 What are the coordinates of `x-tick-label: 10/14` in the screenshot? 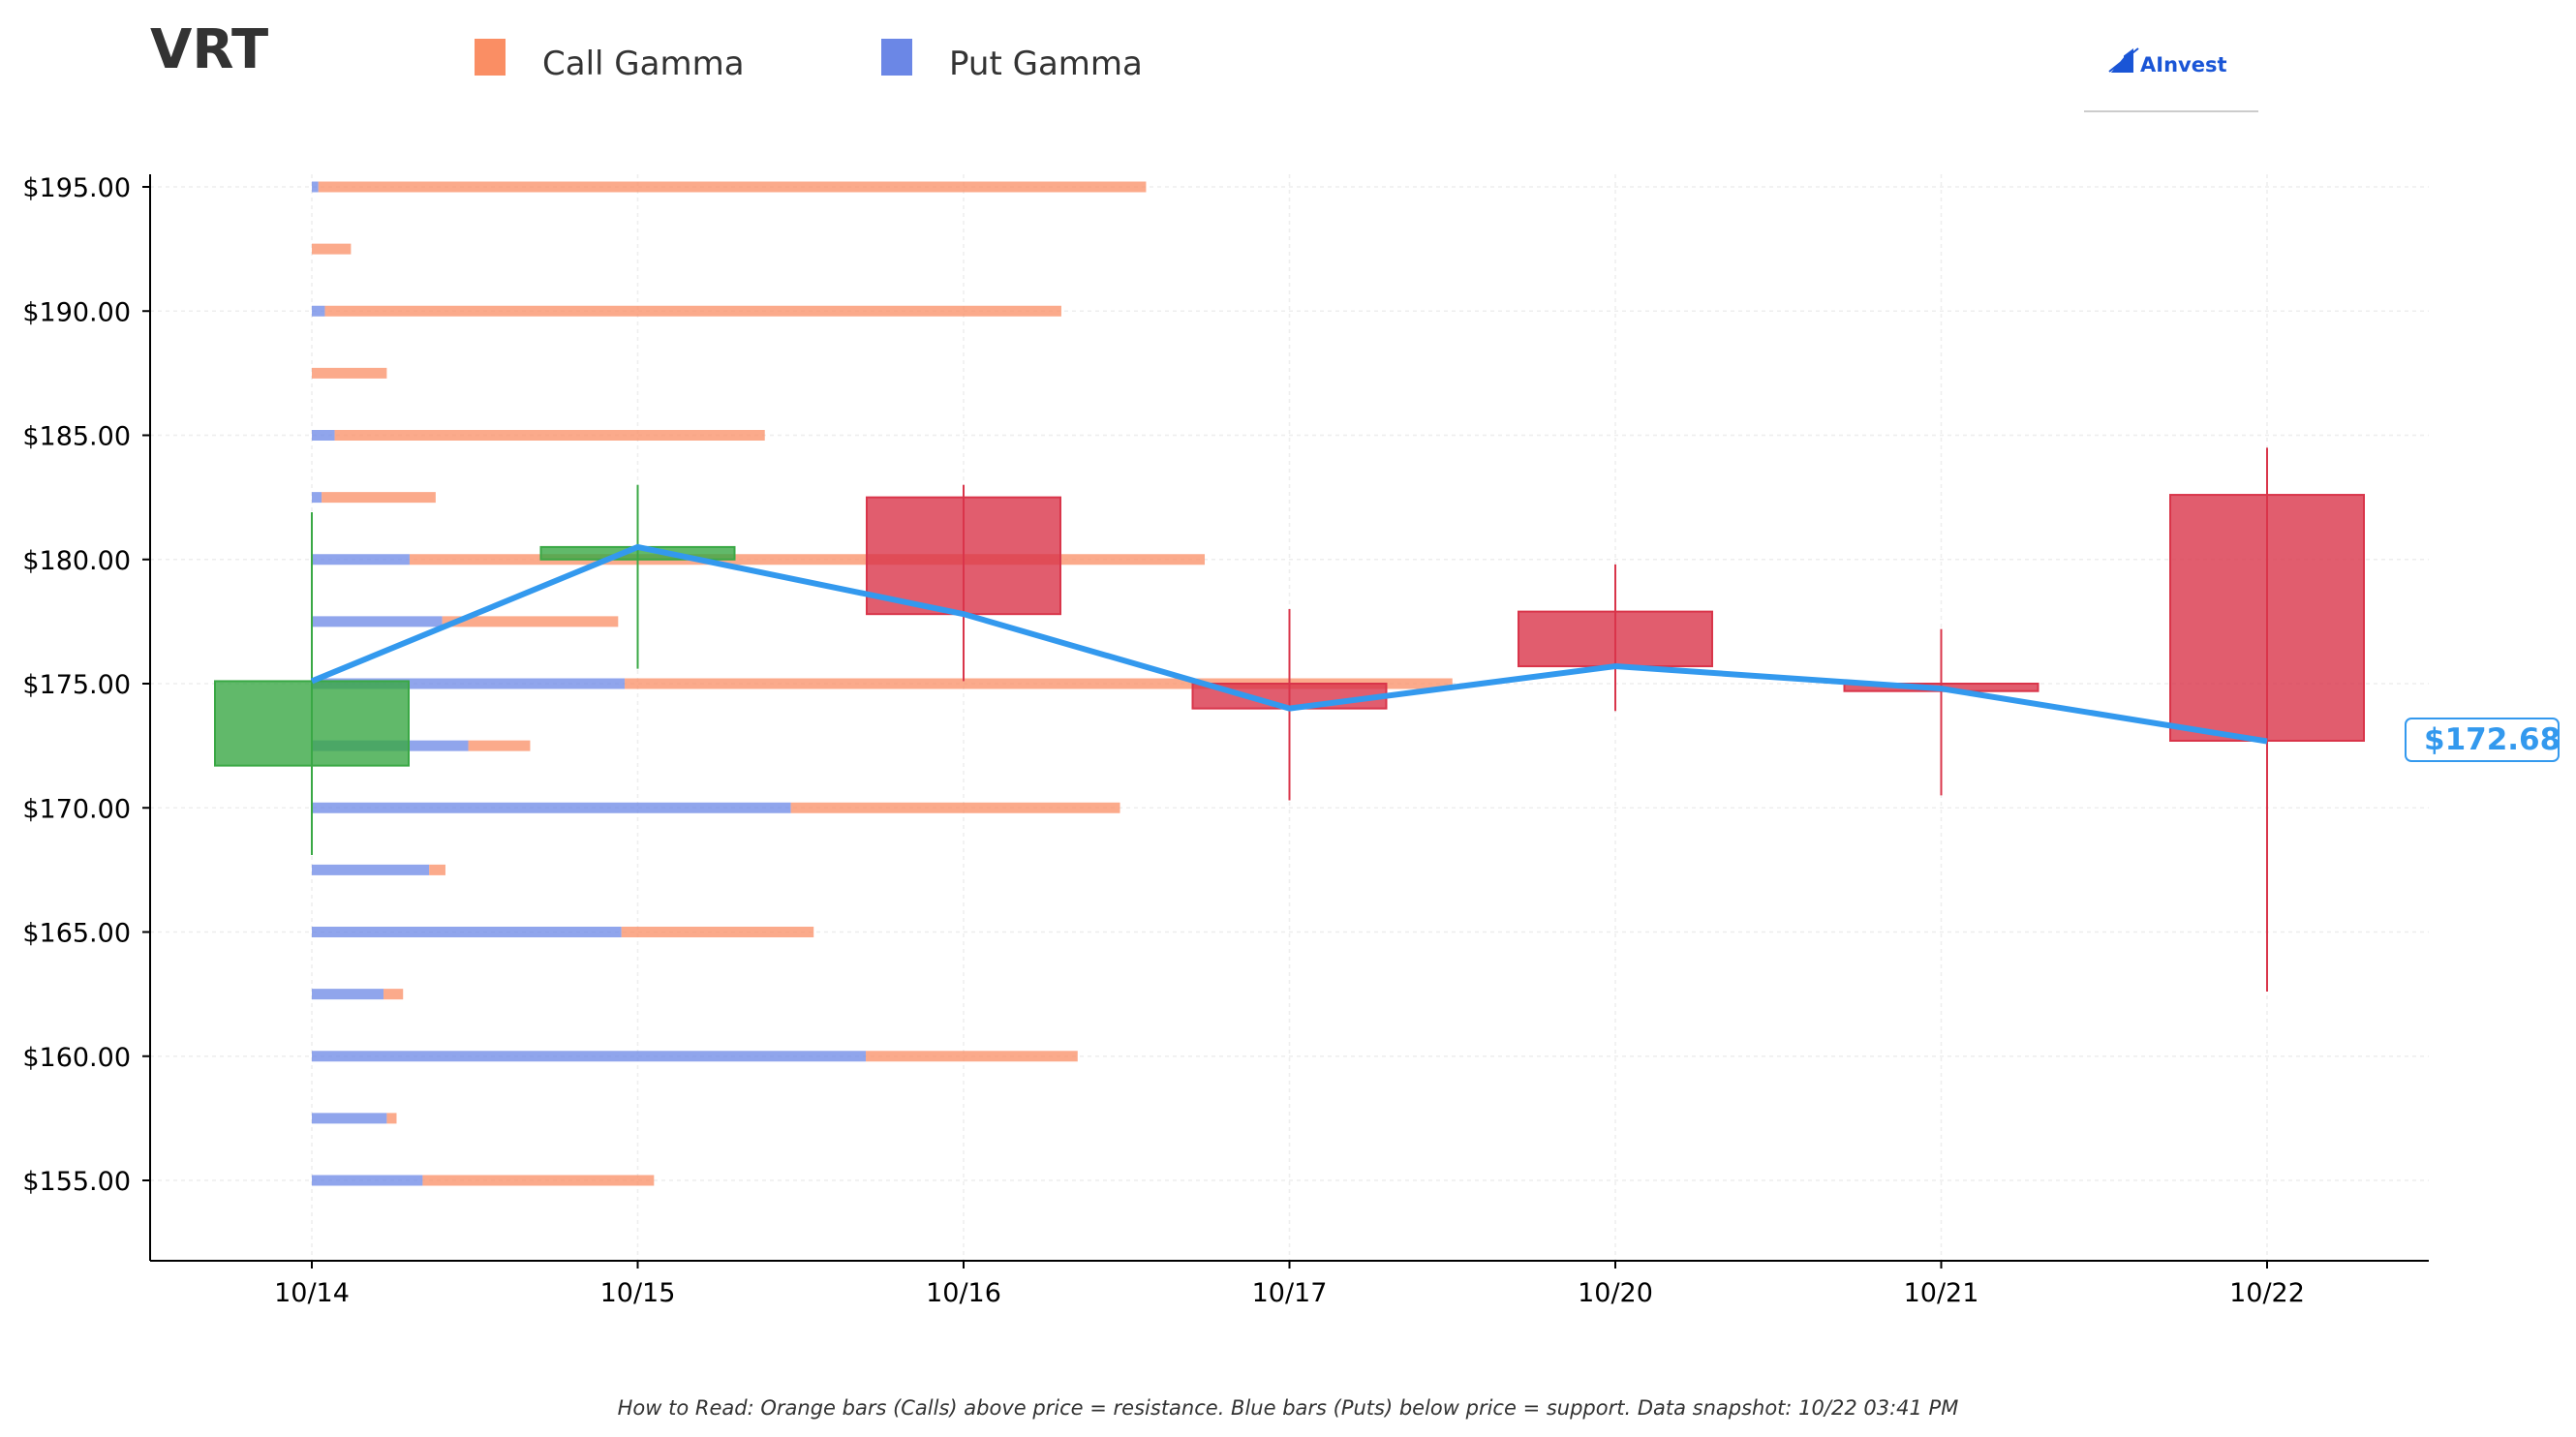 It's located at (312, 1293).